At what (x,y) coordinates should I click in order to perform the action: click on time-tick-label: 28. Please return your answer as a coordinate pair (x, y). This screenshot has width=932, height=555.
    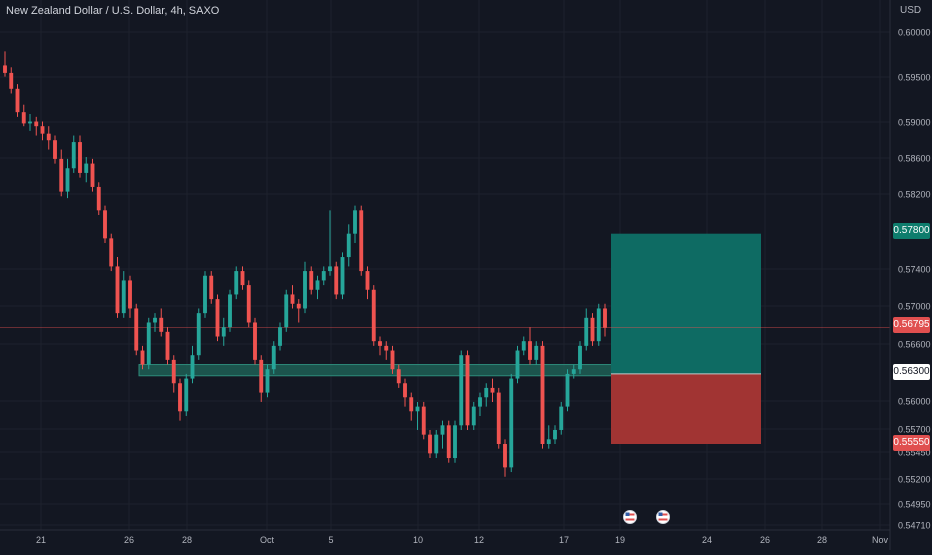
    Looking at the image, I should click on (822, 540).